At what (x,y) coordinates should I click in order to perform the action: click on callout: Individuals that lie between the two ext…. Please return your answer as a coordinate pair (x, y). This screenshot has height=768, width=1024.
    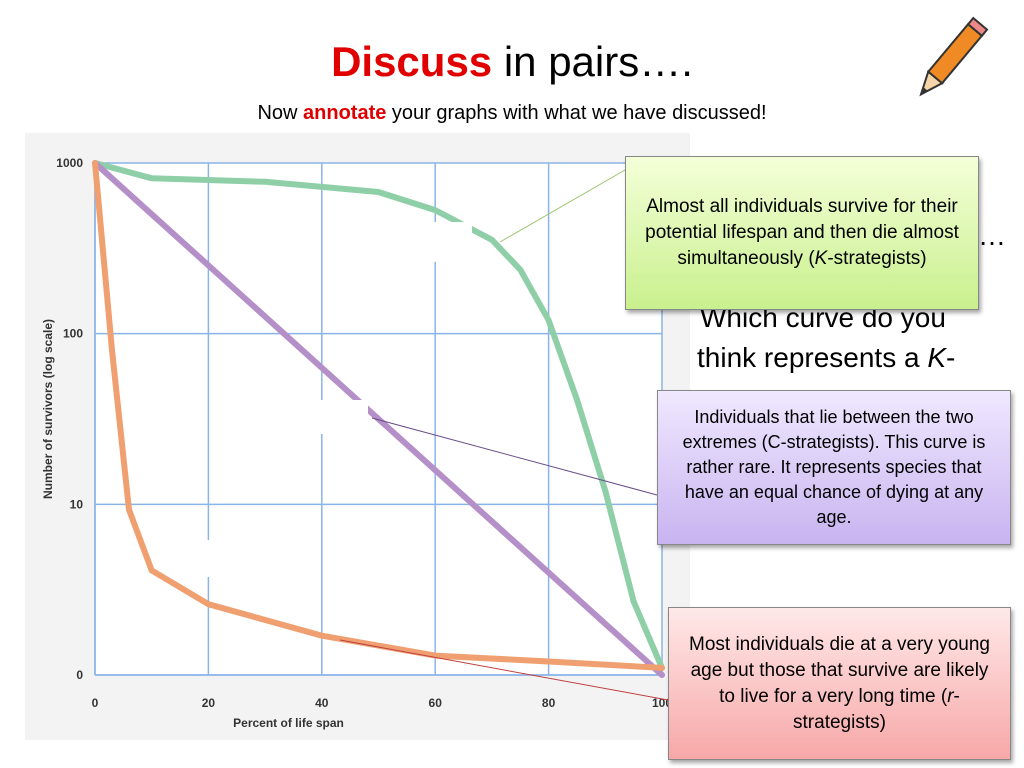
    Looking at the image, I should click on (834, 467).